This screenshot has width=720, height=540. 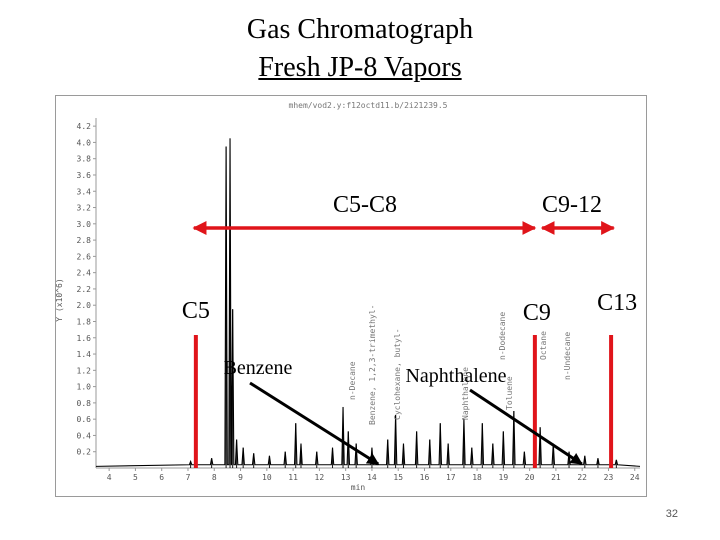 What do you see at coordinates (425, 477) in the screenshot?
I see `x-tick-label: 16` at bounding box center [425, 477].